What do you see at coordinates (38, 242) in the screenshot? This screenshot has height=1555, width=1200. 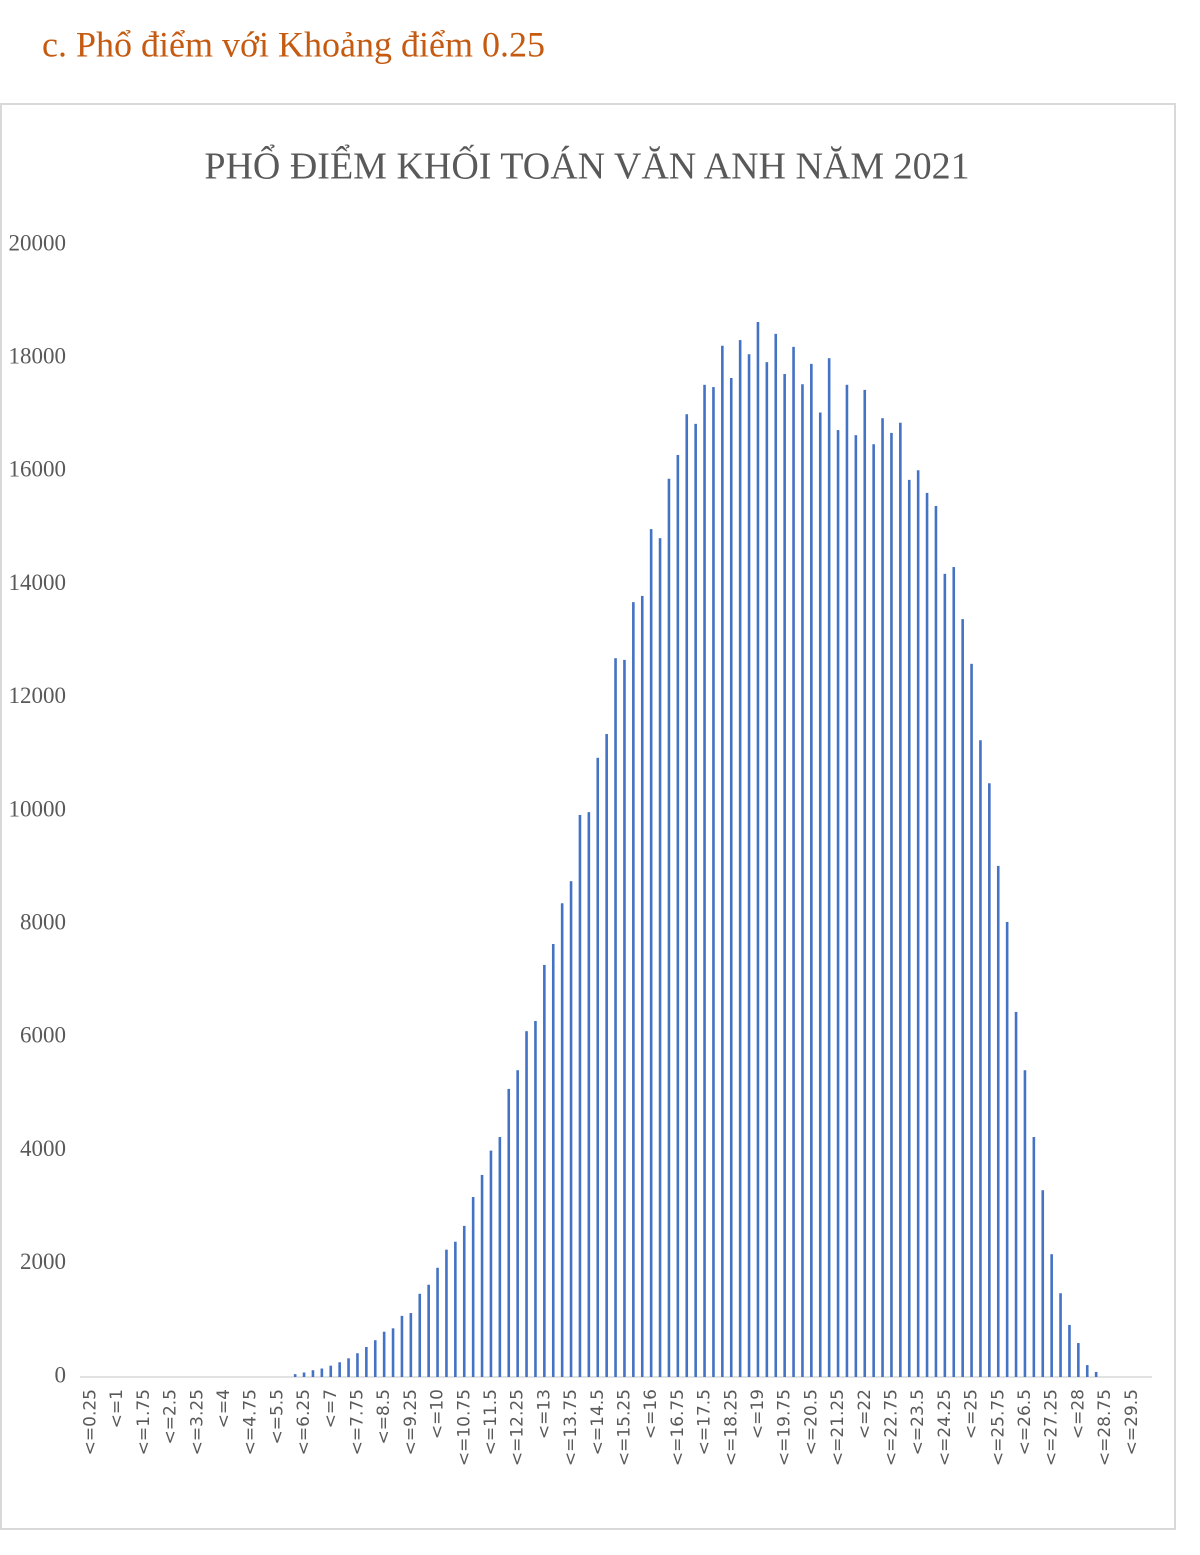 I see `y-tick-label: 20000` at bounding box center [38, 242].